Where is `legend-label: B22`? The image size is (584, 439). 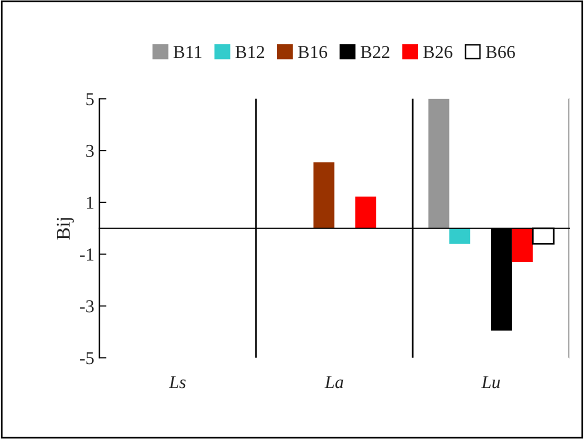 legend-label: B22 is located at coordinates (375, 52).